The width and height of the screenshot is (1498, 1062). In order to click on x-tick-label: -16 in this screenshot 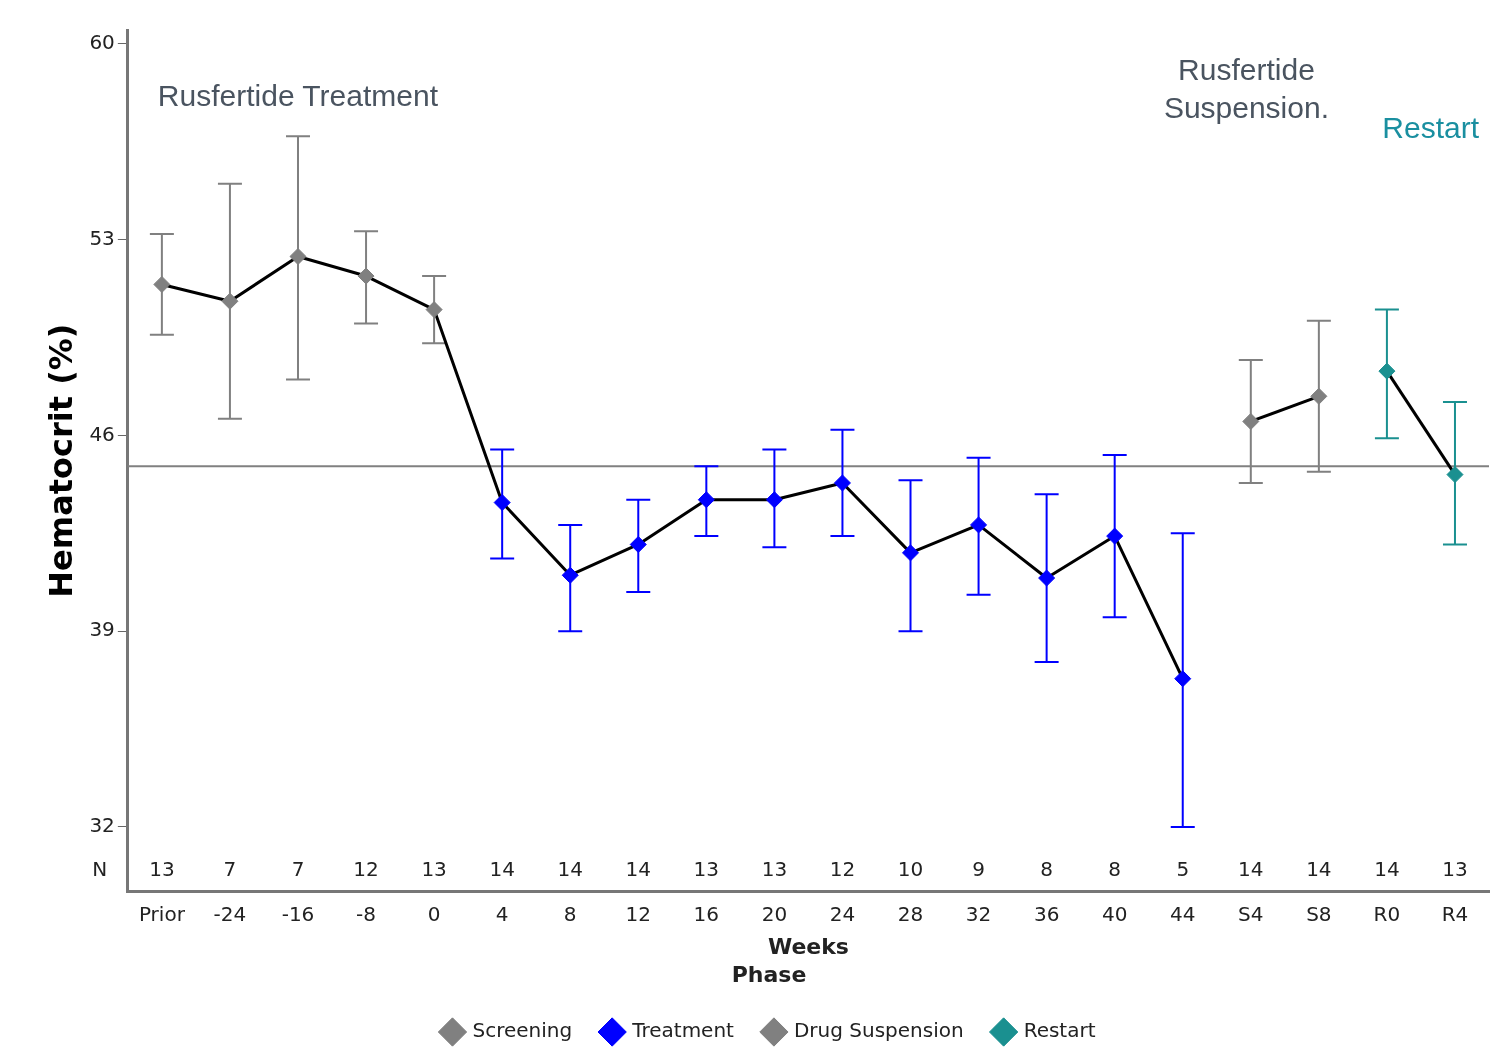, I will do `click(298, 914)`.